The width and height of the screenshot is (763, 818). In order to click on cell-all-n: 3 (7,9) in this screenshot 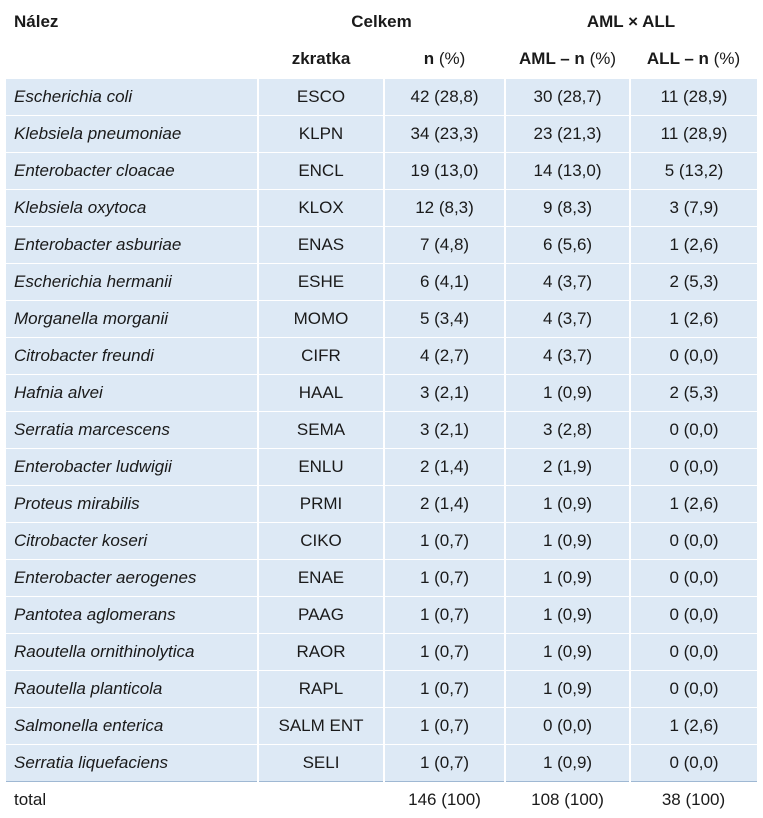, I will do `click(693, 208)`.